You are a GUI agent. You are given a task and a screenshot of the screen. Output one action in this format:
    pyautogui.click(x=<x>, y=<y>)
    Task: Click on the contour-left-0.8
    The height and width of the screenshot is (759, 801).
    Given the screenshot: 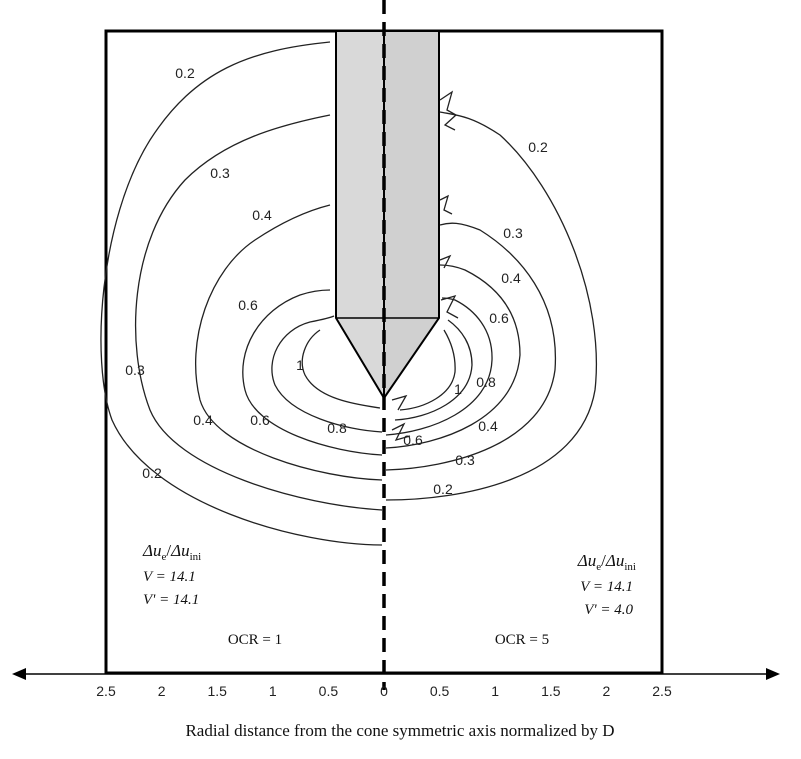 What is the action you would take?
    pyautogui.click(x=327, y=374)
    